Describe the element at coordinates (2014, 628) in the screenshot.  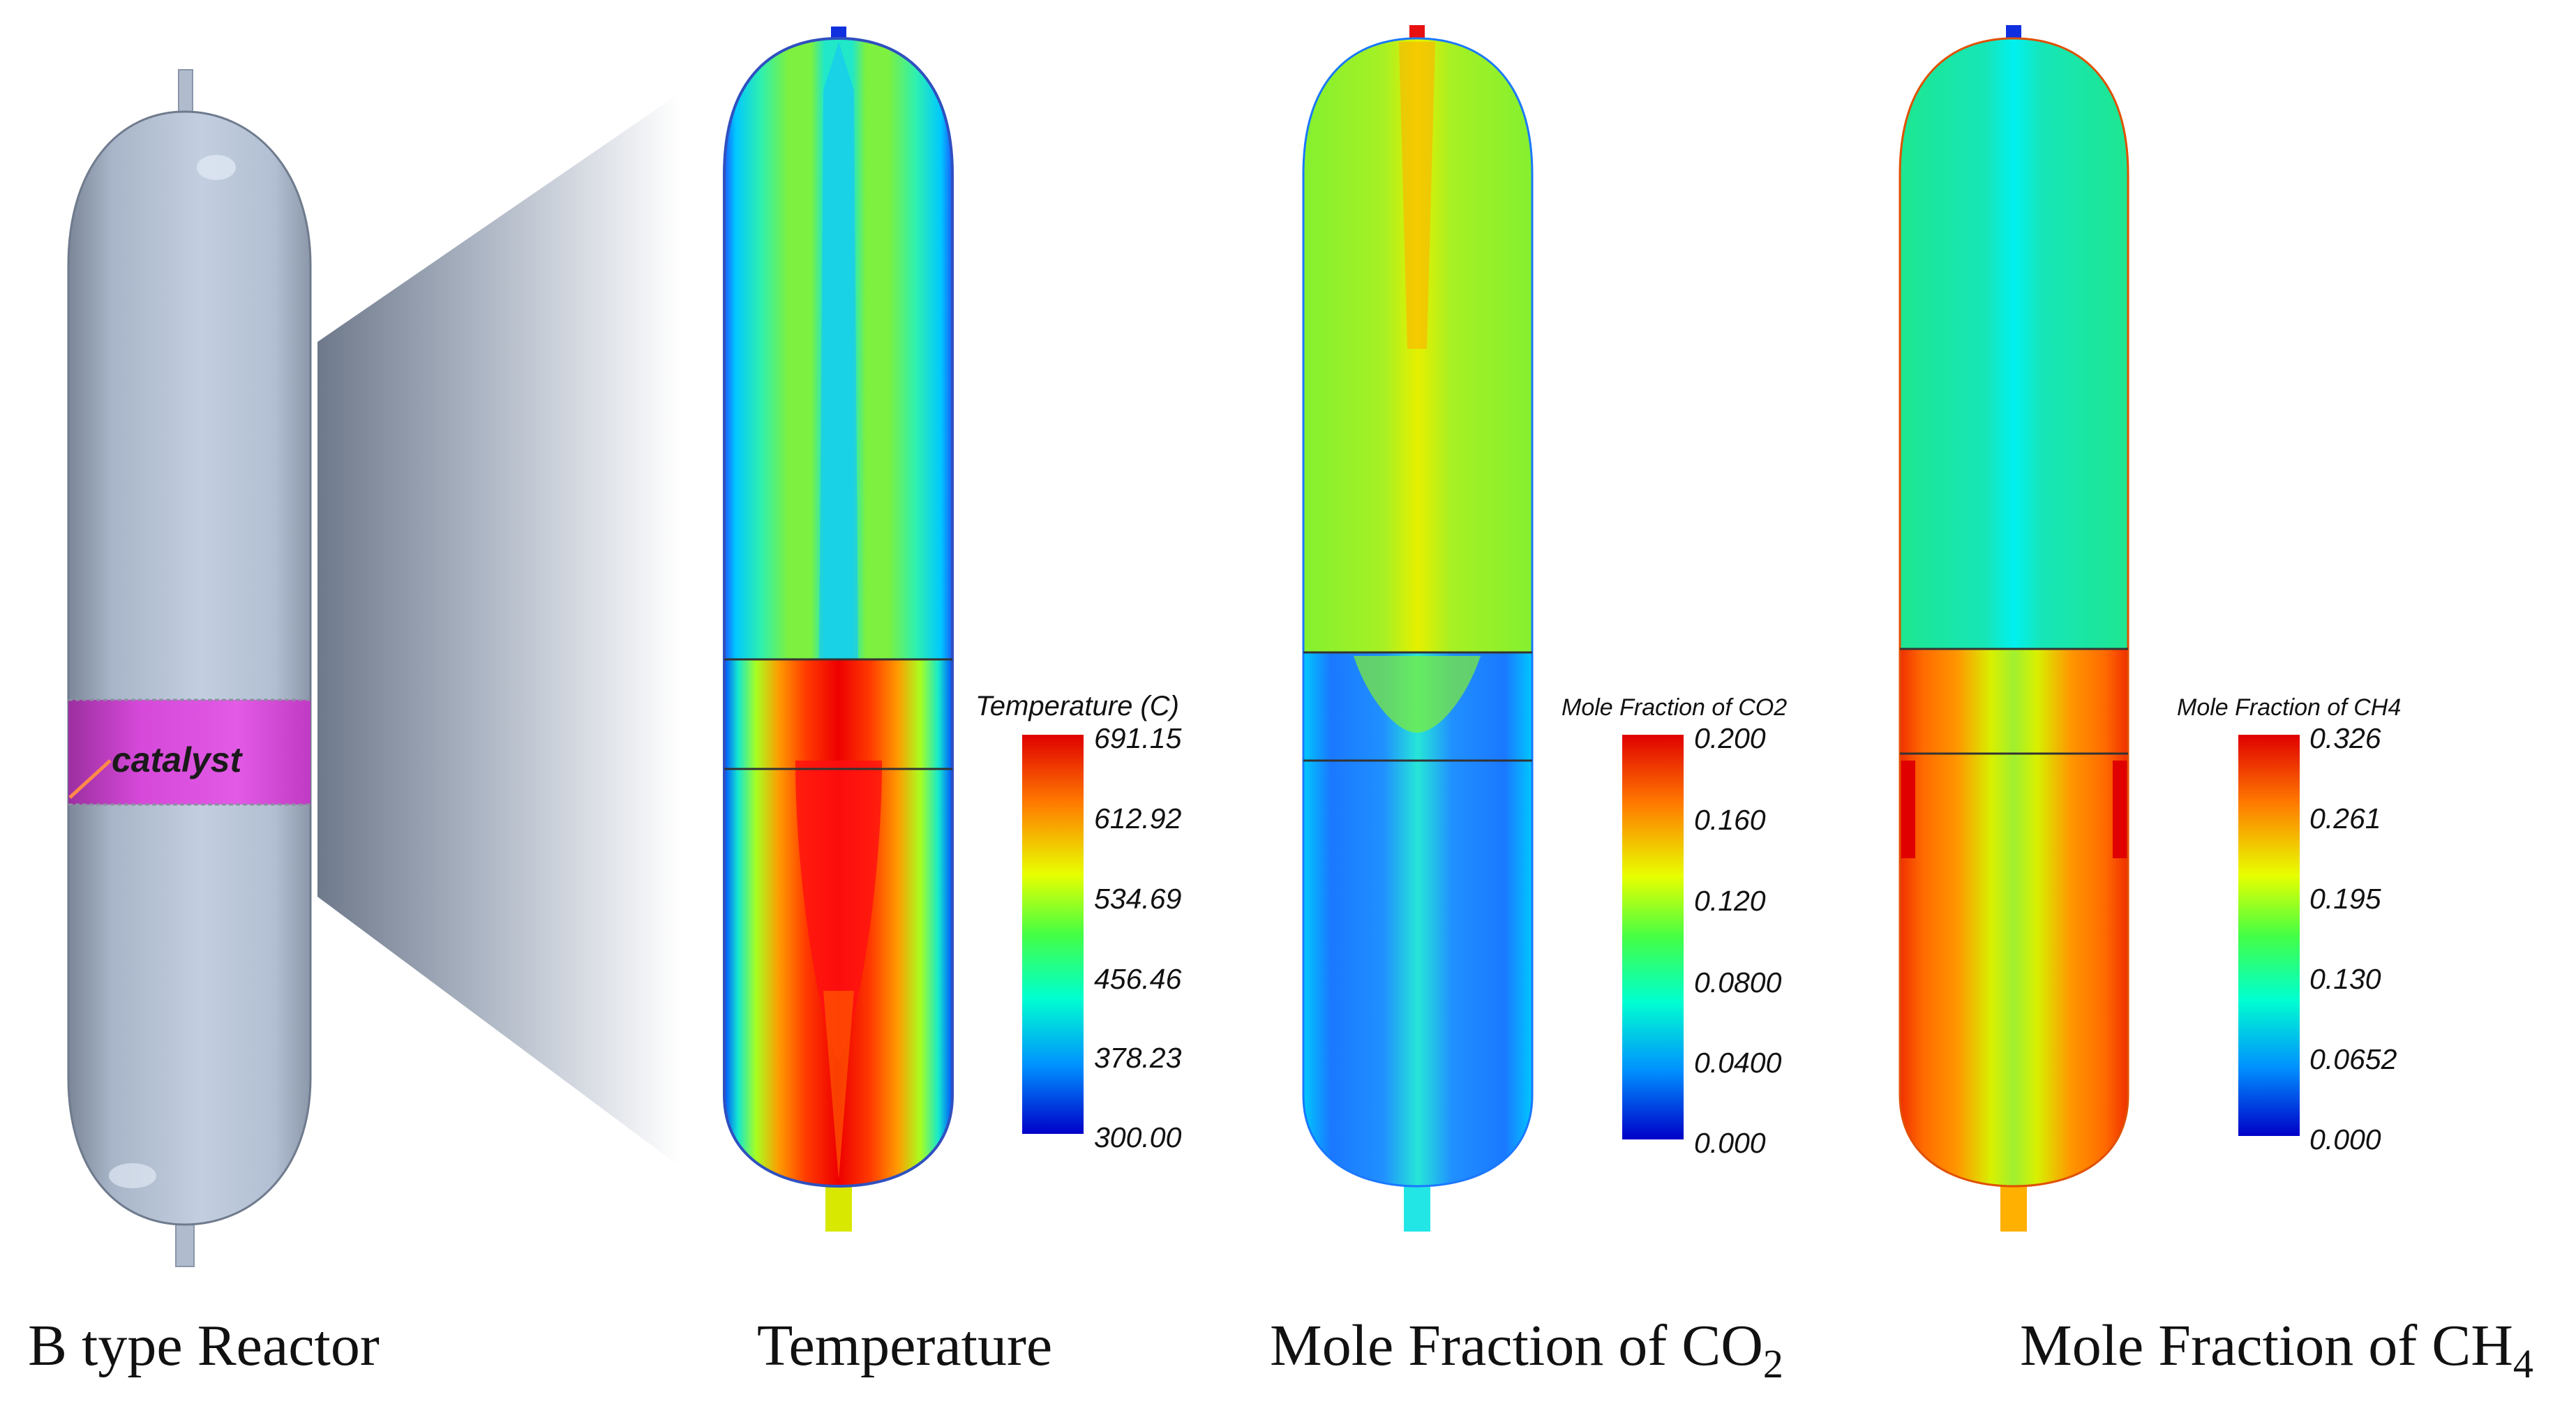
I see `ch4-contour` at that location.